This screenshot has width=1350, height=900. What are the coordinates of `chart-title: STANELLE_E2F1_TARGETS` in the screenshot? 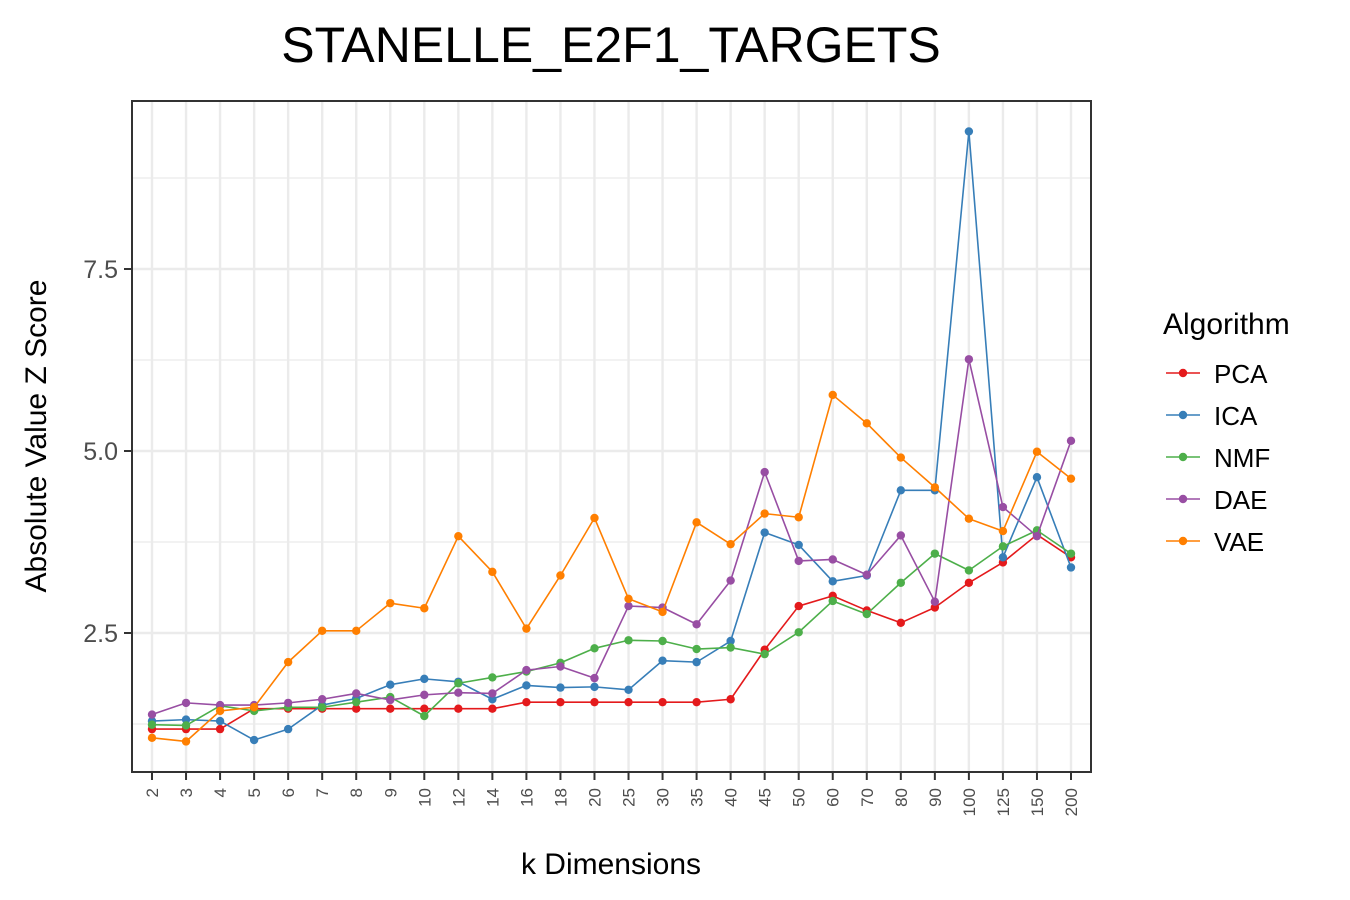 It's located at (611, 45).